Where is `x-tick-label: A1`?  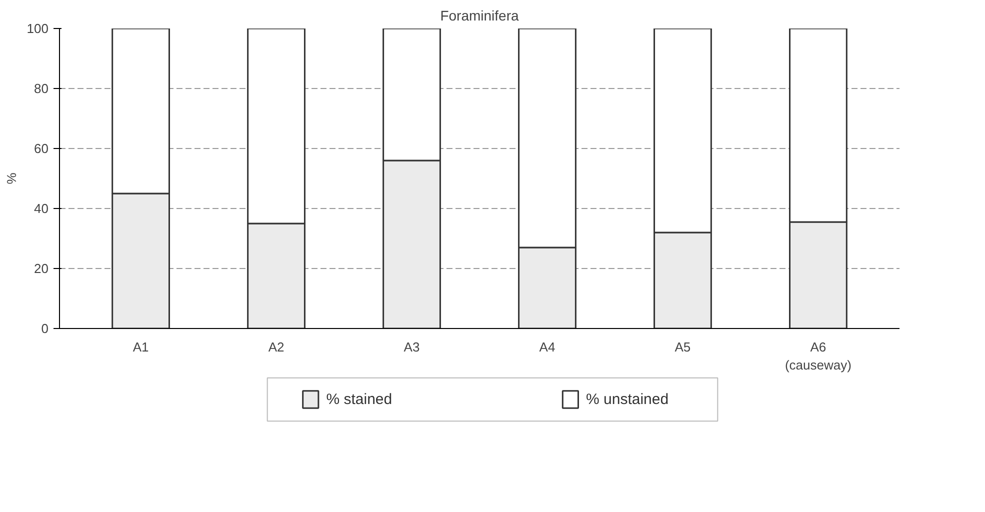 x-tick-label: A1 is located at coordinates (140, 347).